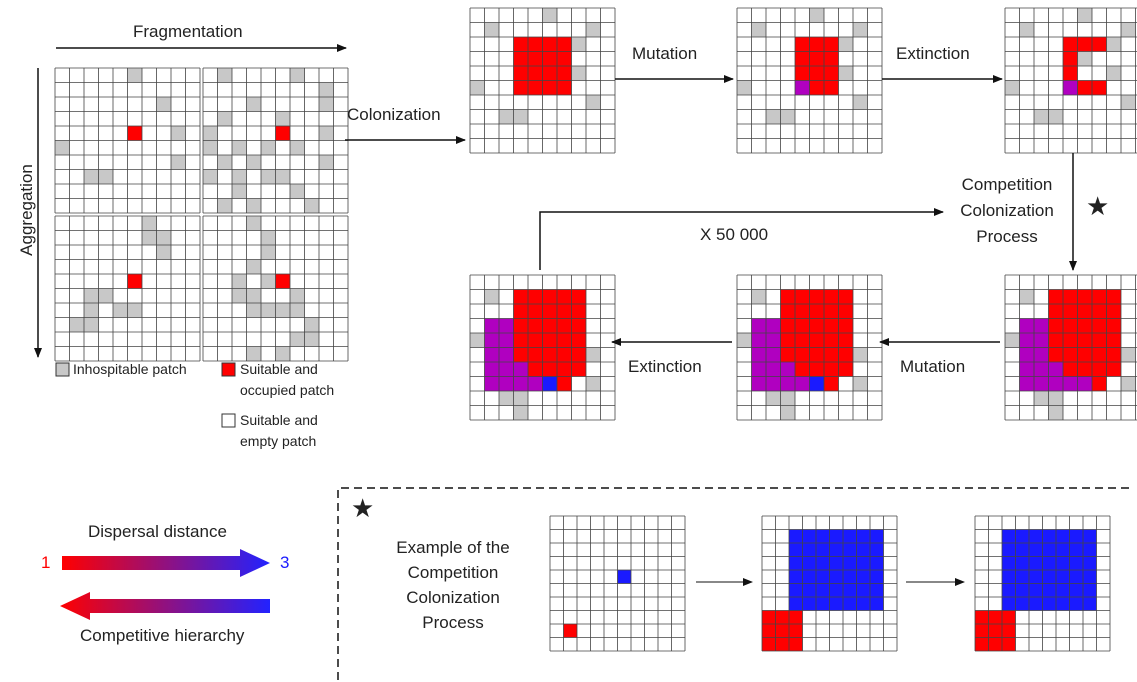 The image size is (1137, 682). What do you see at coordinates (453, 572) in the screenshot?
I see `example-label-2: Competition` at bounding box center [453, 572].